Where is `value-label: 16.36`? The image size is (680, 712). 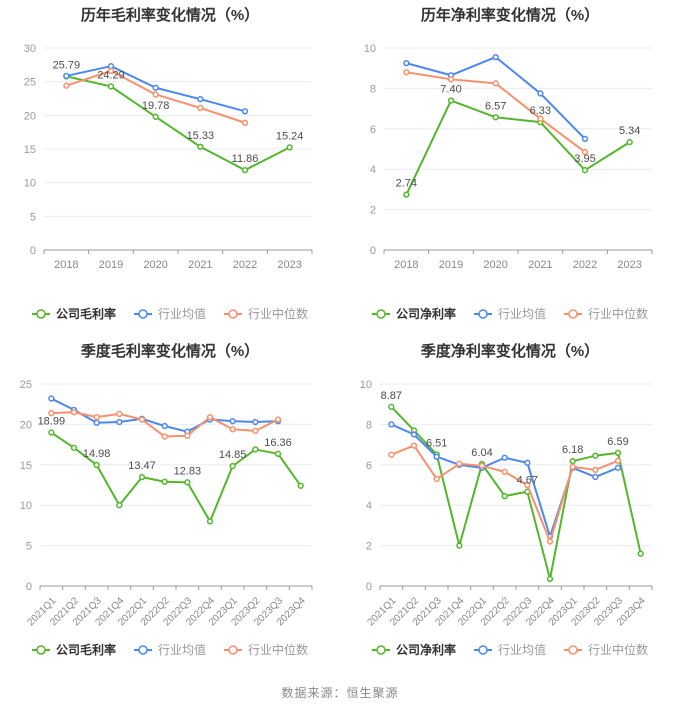 value-label: 16.36 is located at coordinates (278, 443).